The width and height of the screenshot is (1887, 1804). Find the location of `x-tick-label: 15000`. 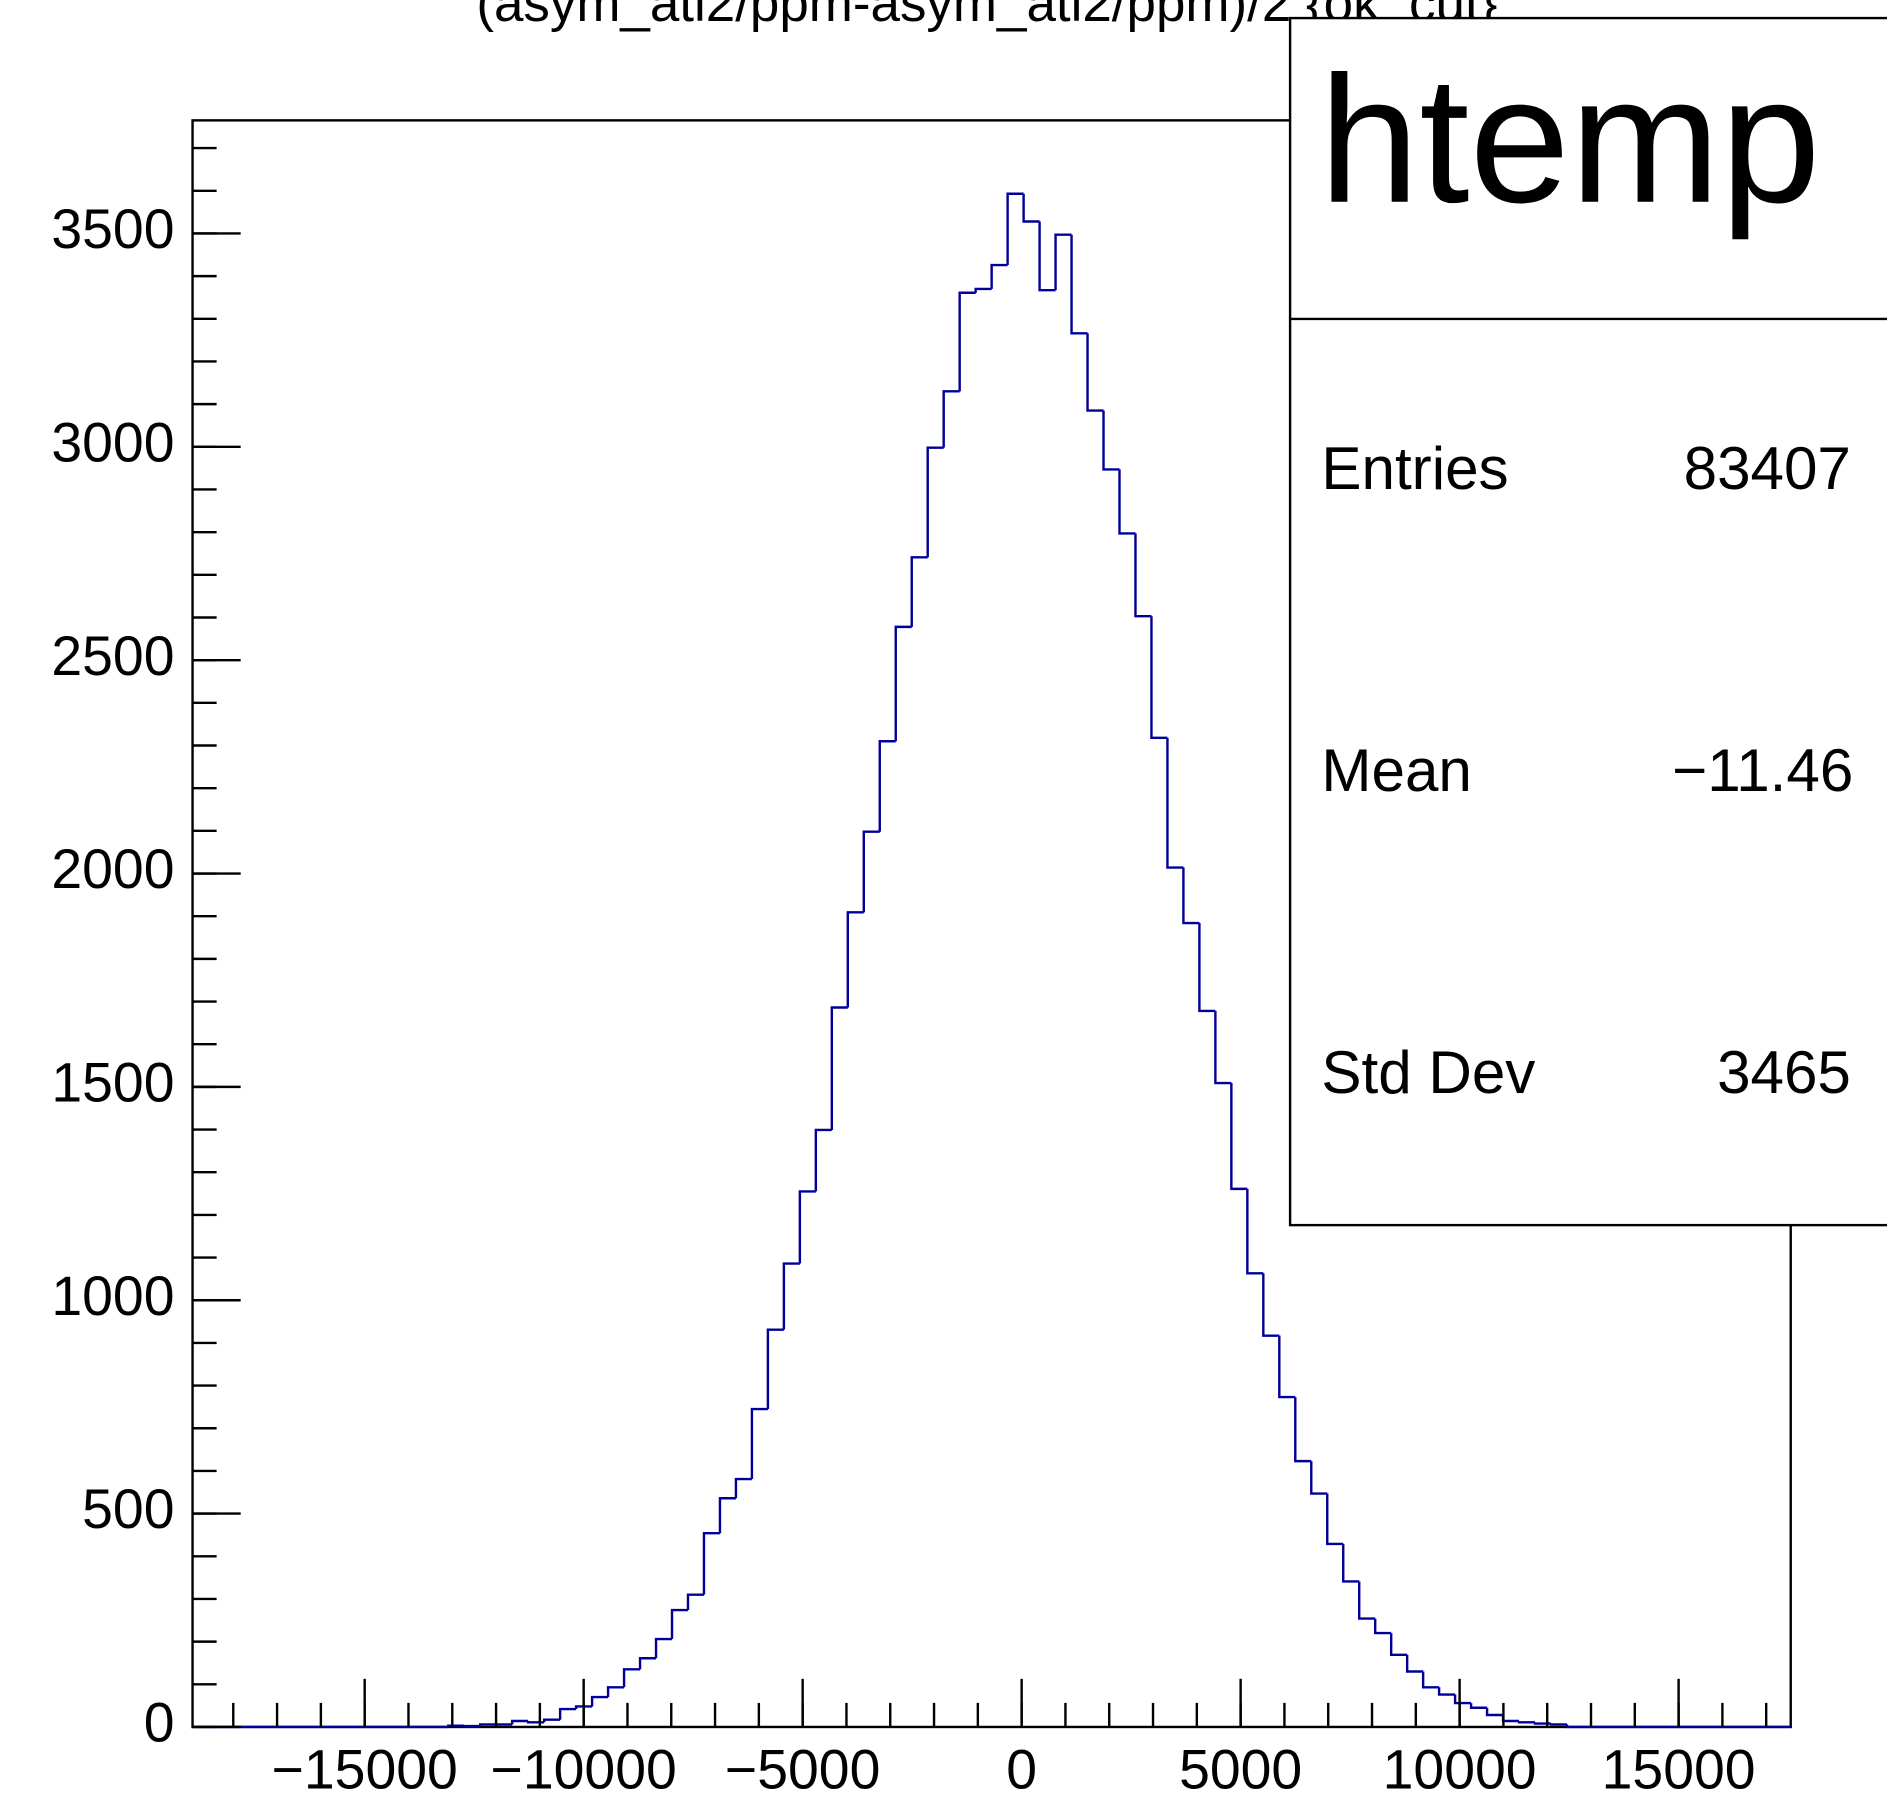

x-tick-label: 15000 is located at coordinates (1679, 1770).